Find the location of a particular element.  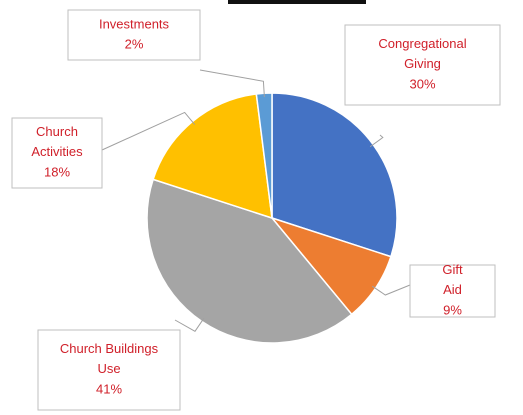

value-label: 18% is located at coordinates (57, 171).